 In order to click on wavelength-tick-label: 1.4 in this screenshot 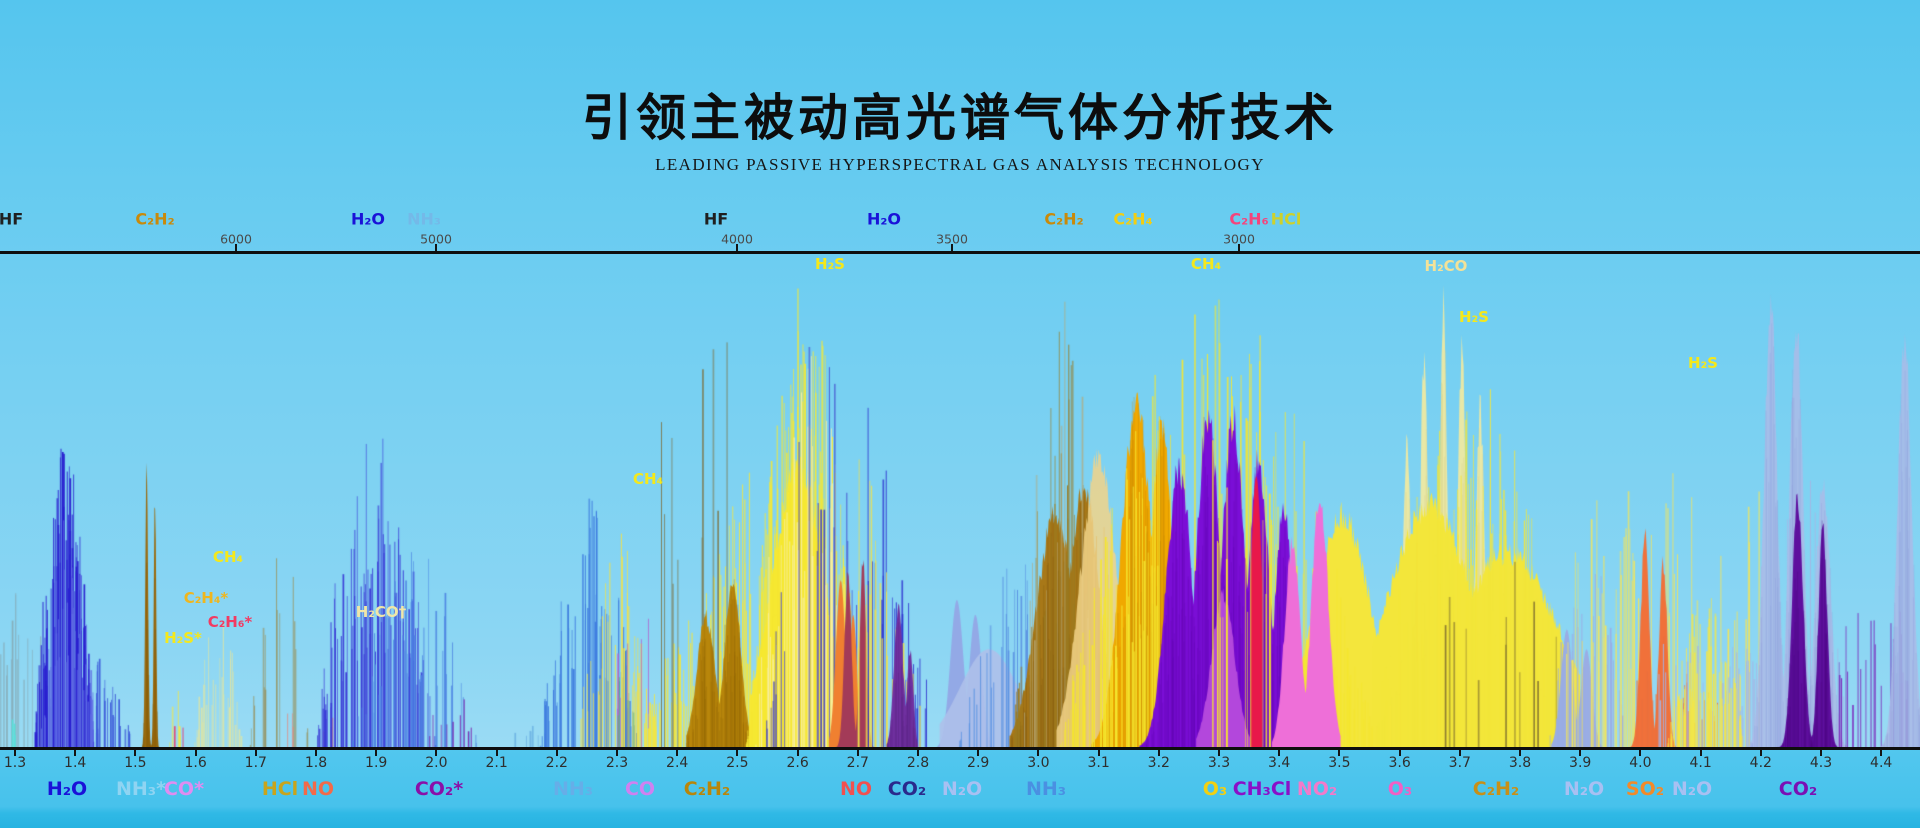, I will do `click(75, 763)`.